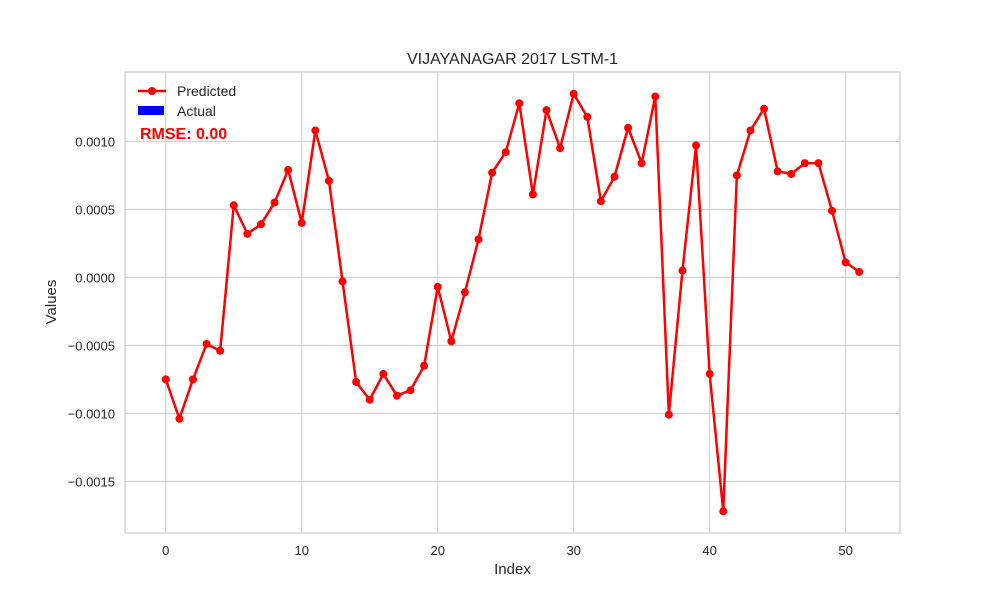 The height and width of the screenshot is (605, 1000). Describe the element at coordinates (512, 59) in the screenshot. I see `chart-title: VIJAYANAGAR 2017 LSTM-1` at that location.